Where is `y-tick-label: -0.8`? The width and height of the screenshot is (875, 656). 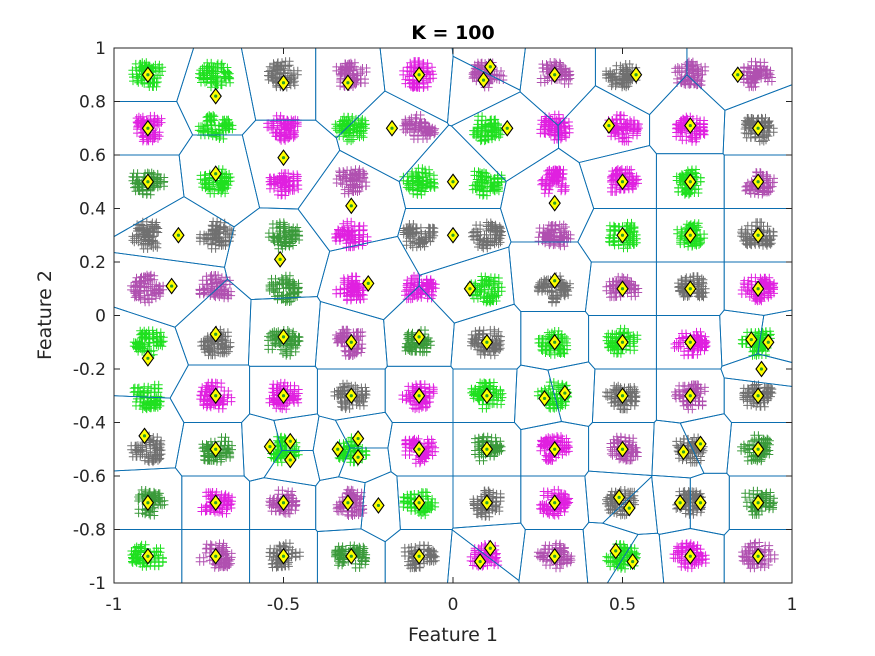 y-tick-label: -0.8 is located at coordinates (89, 531).